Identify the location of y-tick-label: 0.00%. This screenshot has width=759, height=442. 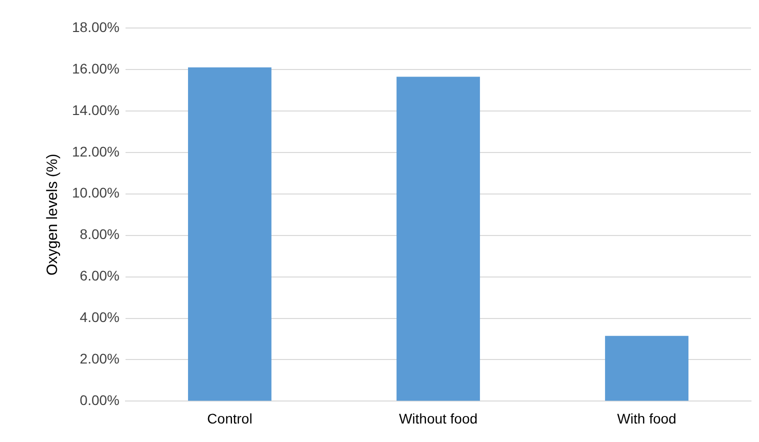
(100, 400).